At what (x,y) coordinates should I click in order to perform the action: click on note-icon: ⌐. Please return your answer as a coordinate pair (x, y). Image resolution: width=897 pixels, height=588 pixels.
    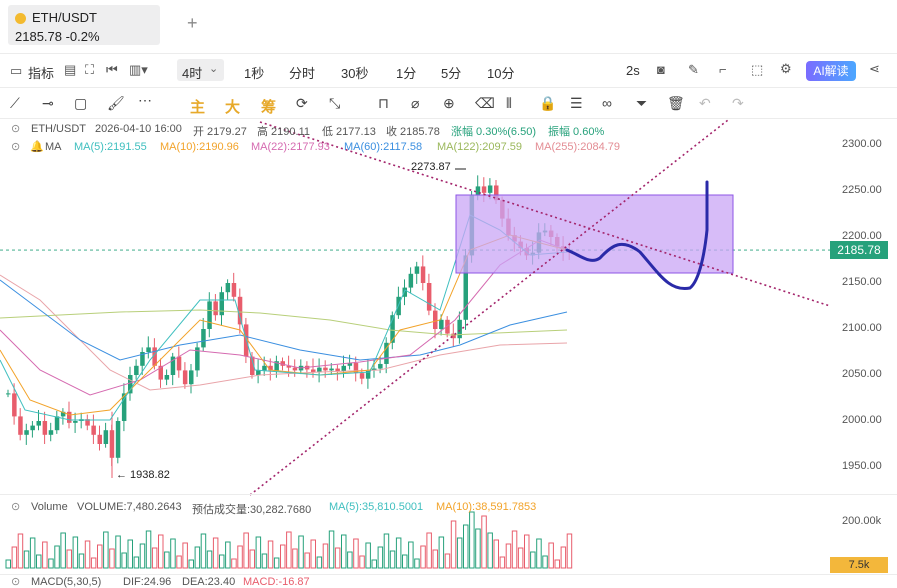
    Looking at the image, I should click on (723, 69).